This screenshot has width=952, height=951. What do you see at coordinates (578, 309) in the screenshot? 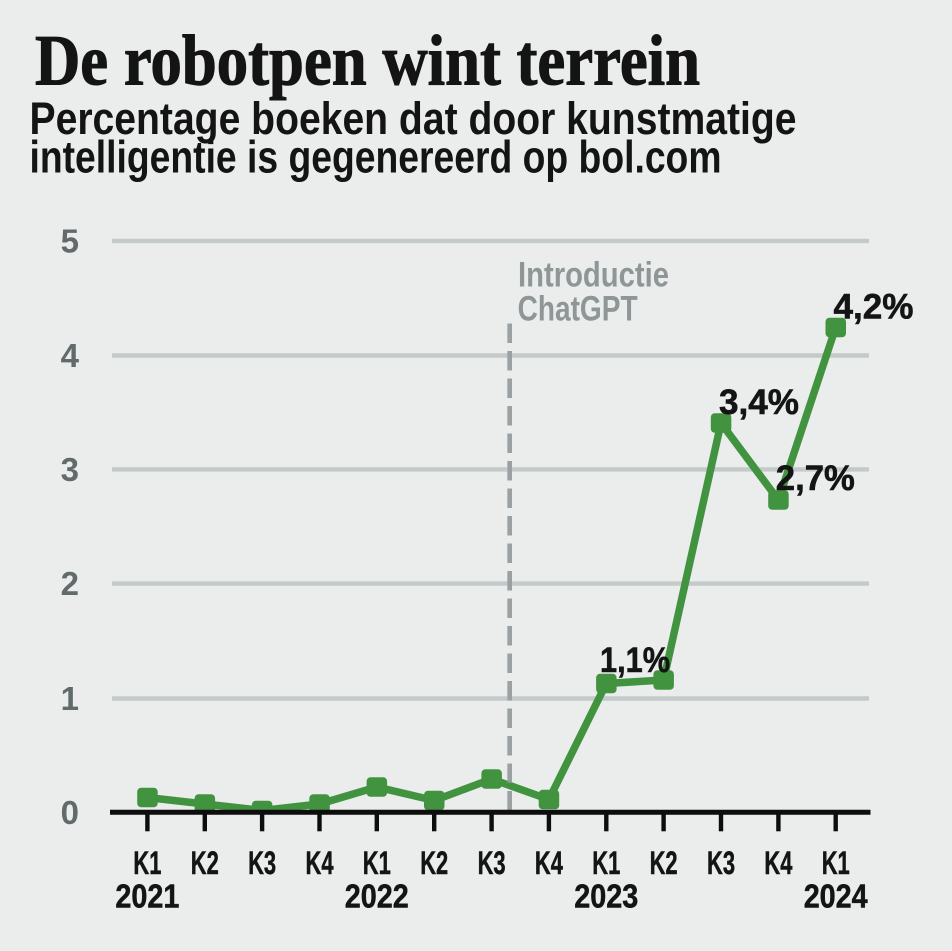
I see `svg-text: ChatGPT` at bounding box center [578, 309].